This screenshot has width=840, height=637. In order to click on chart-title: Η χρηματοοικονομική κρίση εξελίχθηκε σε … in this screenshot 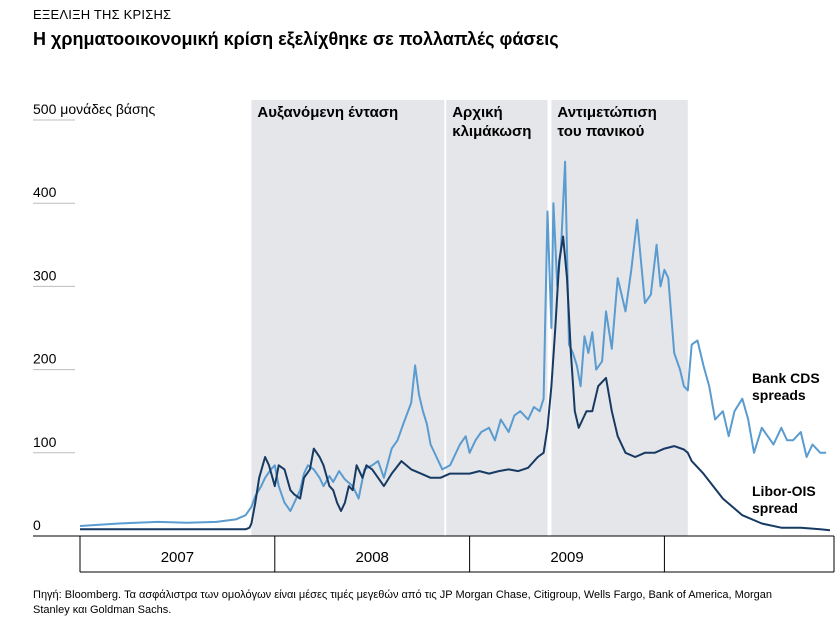, I will do `click(296, 39)`.